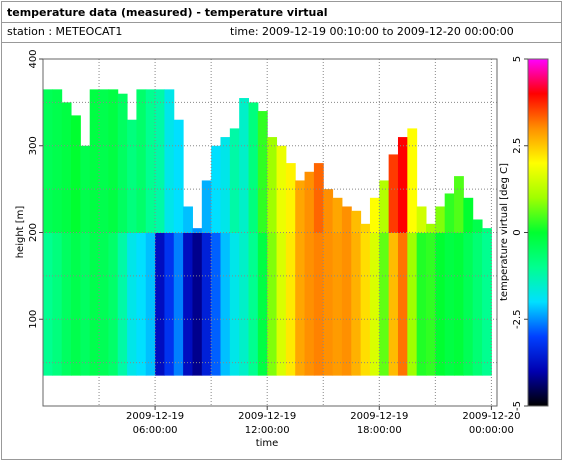 The image size is (564, 462). Describe the element at coordinates (20, 232) in the screenshot. I see `y-axis-label: height [m]` at that location.